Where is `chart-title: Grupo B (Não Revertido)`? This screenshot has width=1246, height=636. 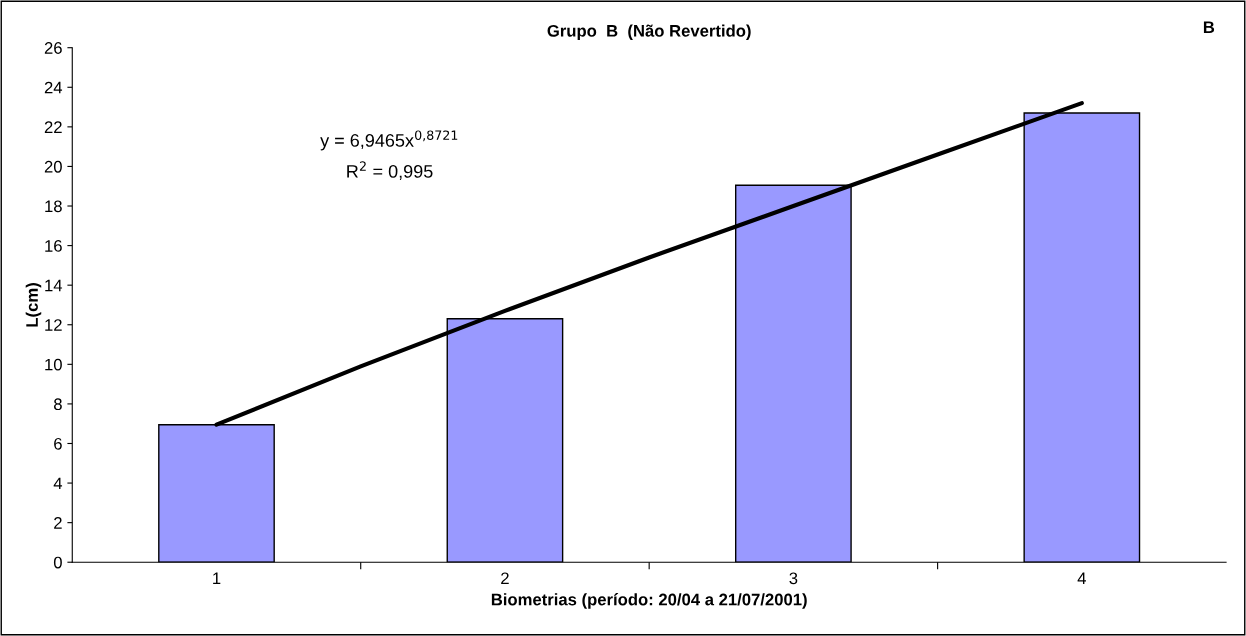 chart-title: Grupo B (Não Revertido) is located at coordinates (649, 32).